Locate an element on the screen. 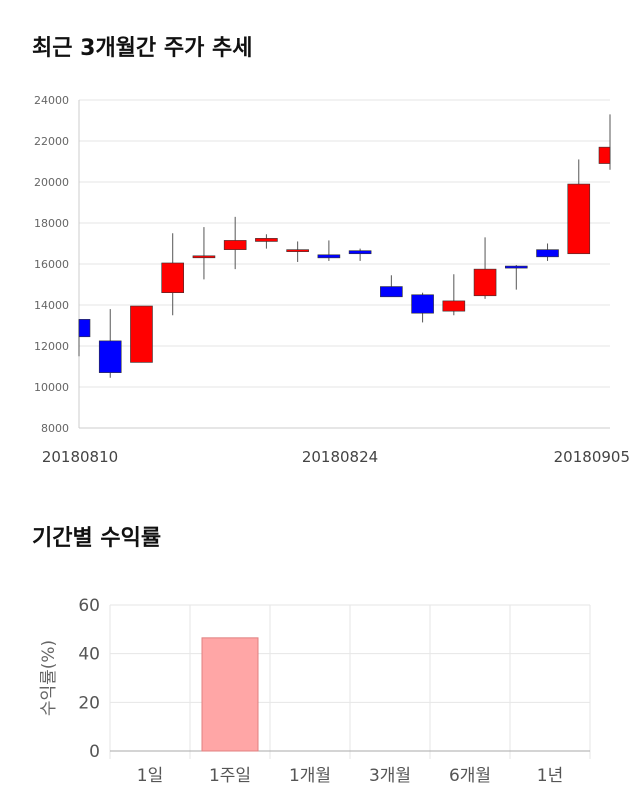  y-tick-label: 60 is located at coordinates (89, 606).